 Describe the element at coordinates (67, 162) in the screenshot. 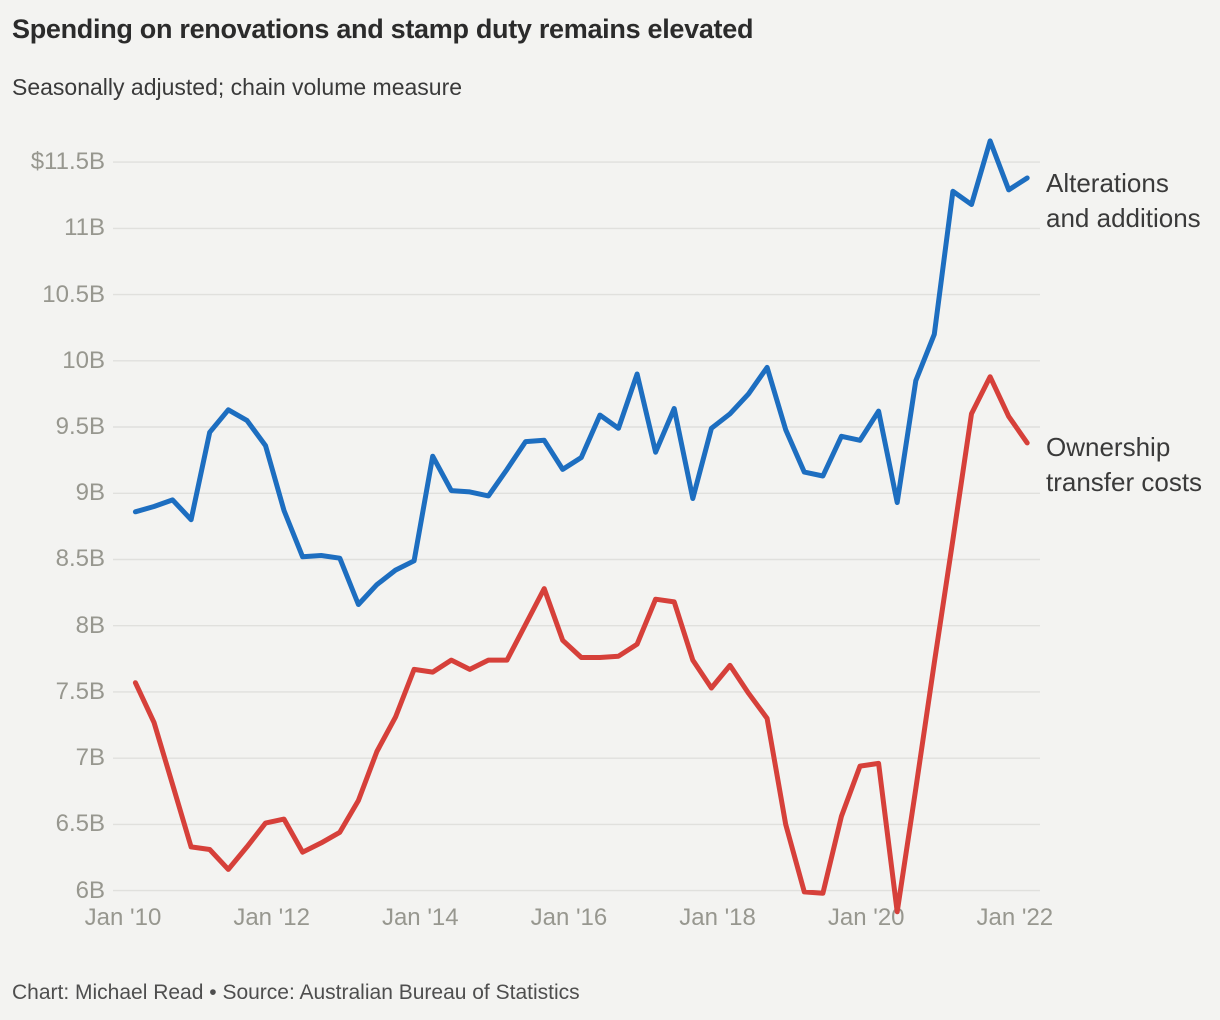

I see `y-axis-tick-label: $11.5B` at that location.